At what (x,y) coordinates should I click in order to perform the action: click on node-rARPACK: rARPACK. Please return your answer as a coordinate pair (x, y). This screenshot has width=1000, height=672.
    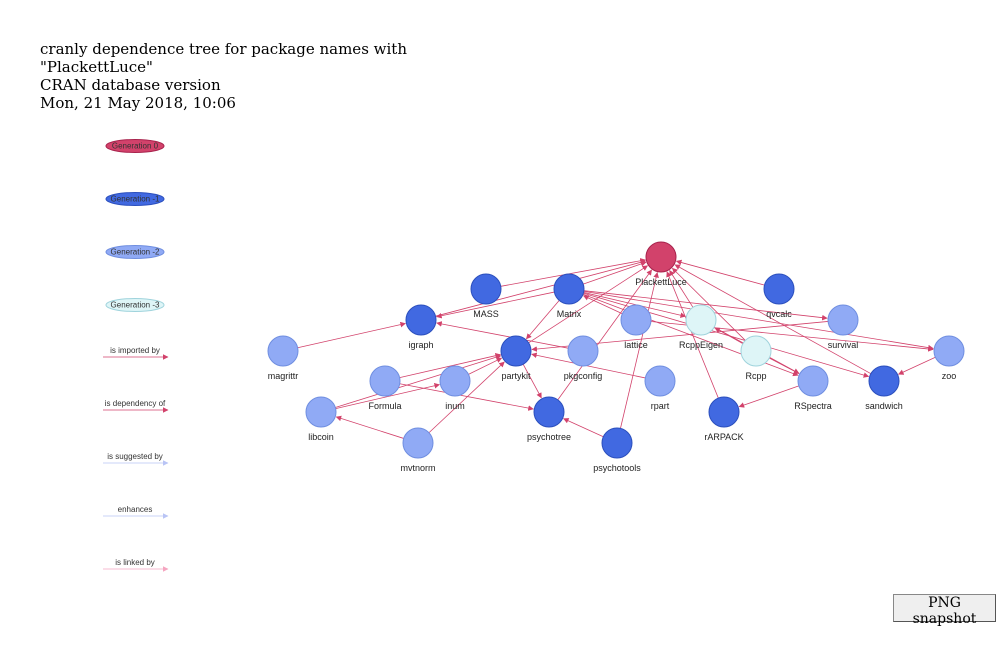
    Looking at the image, I should click on (724, 419).